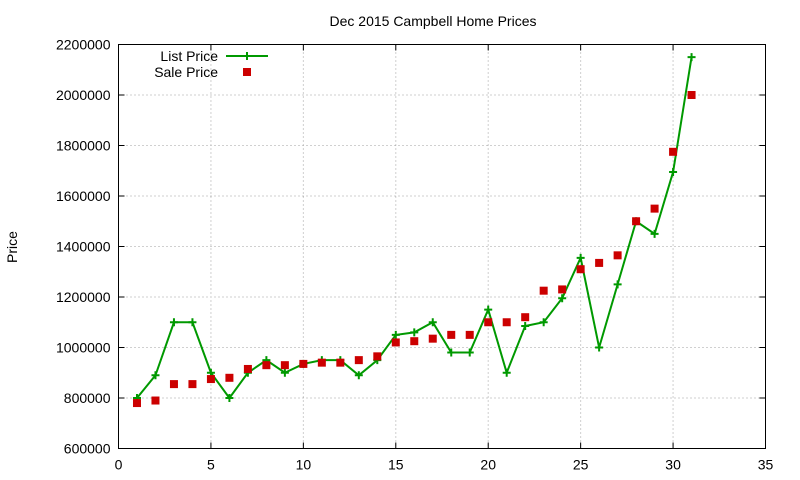 The image size is (800, 480). Describe the element at coordinates (83, 95) in the screenshot. I see `y-tick-label: 2000000` at that location.